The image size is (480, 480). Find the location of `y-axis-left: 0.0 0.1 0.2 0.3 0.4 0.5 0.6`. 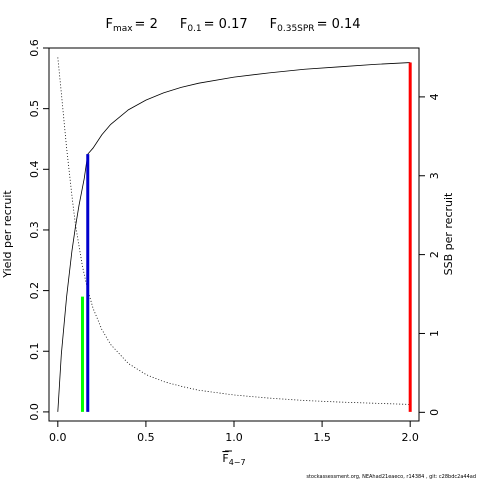

y-axis-left: 0.0 0.1 0.2 0.3 0.4 0.5 0.6 is located at coordinates (38, 230).